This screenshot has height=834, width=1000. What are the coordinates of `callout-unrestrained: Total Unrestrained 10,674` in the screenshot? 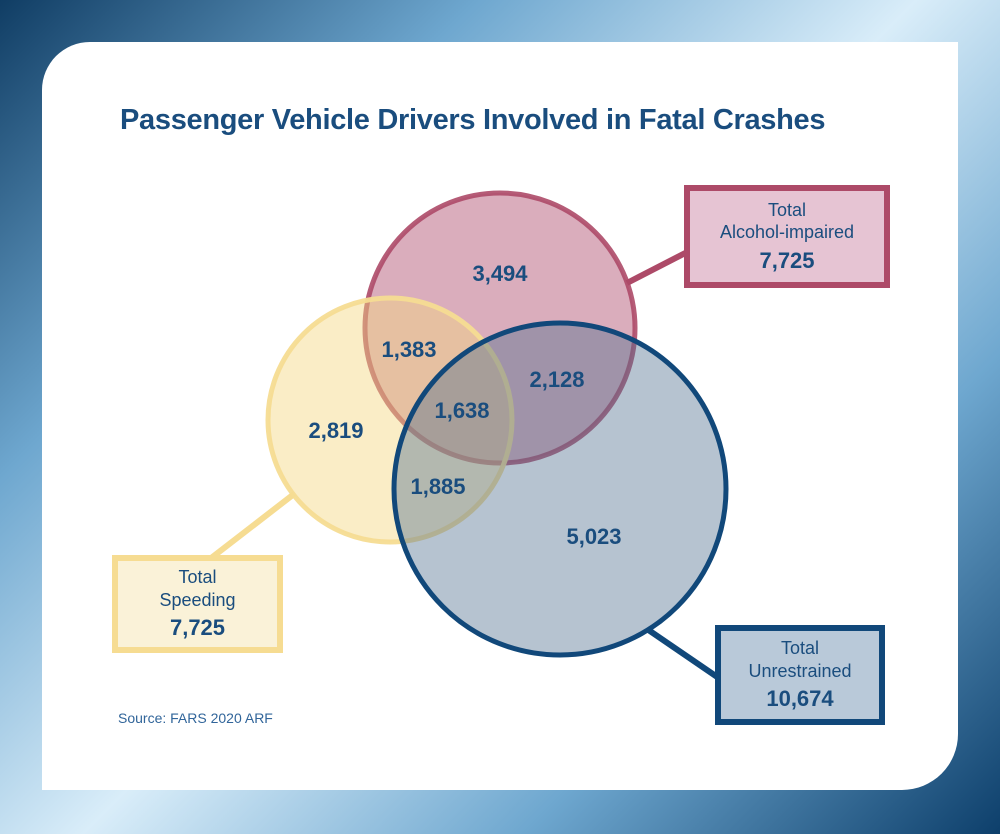 It's located at (800, 675).